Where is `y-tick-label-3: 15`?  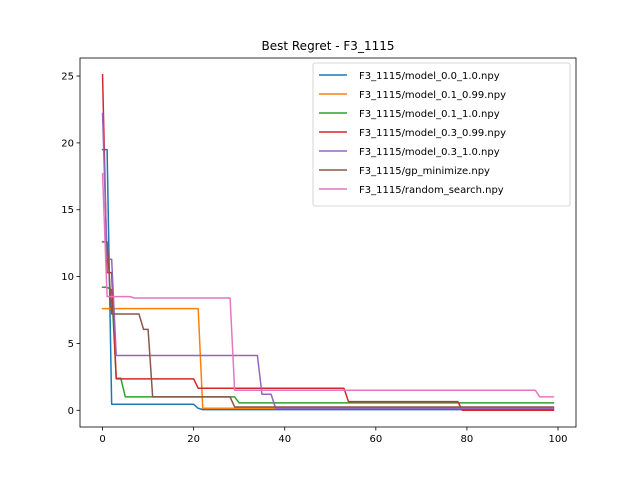
y-tick-label-3: 15 is located at coordinates (67, 210).